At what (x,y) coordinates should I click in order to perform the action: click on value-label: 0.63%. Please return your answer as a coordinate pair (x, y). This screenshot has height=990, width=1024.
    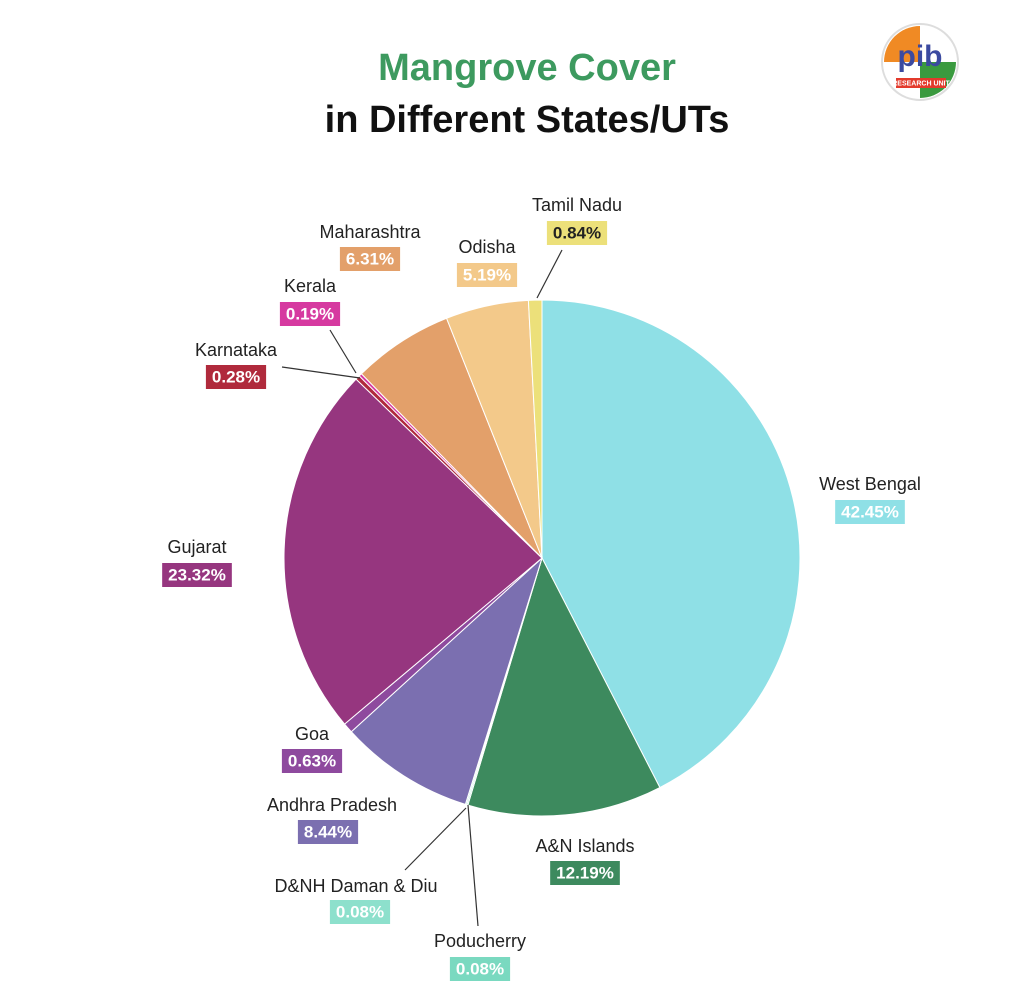
    Looking at the image, I should click on (312, 760).